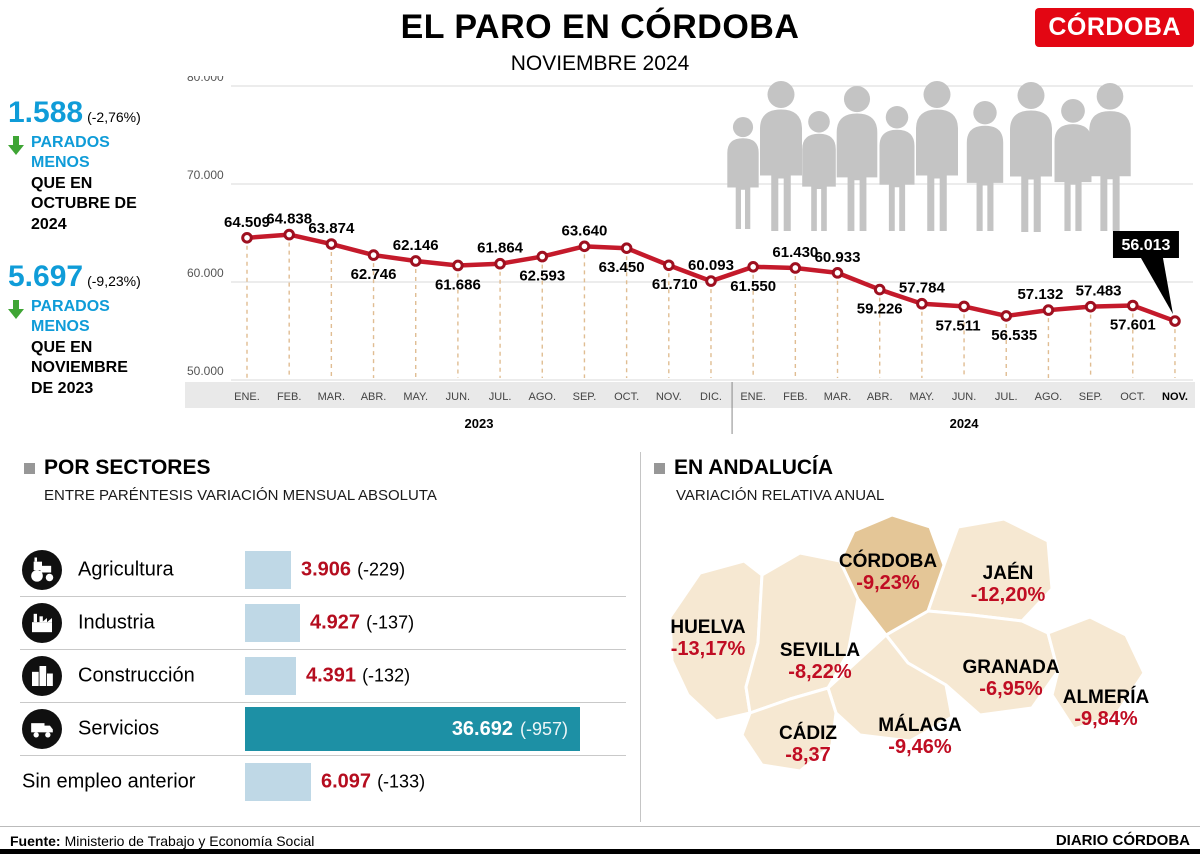 The height and width of the screenshot is (854, 1200). Describe the element at coordinates (1040, 294) in the screenshot. I see `data-label: 57.132` at that location.